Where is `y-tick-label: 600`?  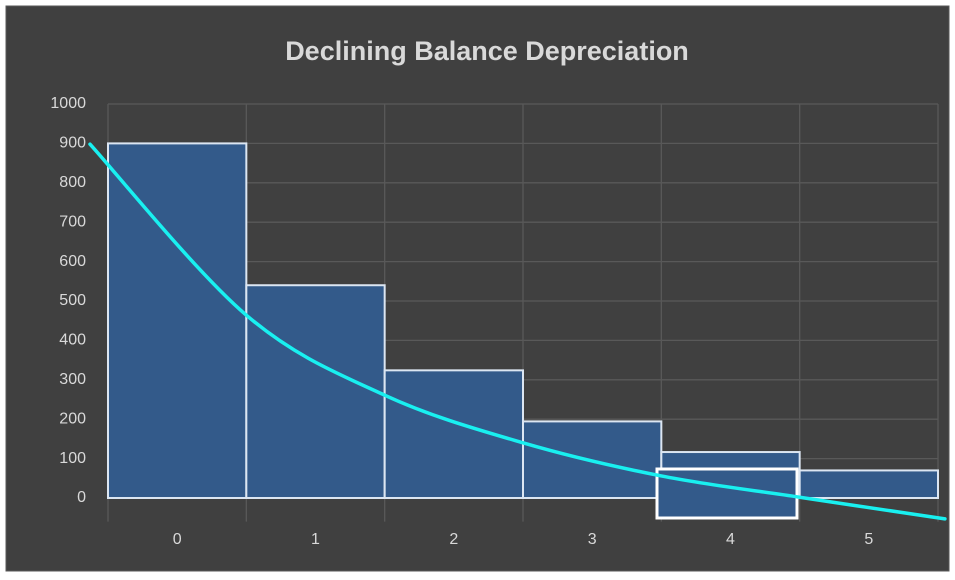
y-tick-label: 600 is located at coordinates (72, 261).